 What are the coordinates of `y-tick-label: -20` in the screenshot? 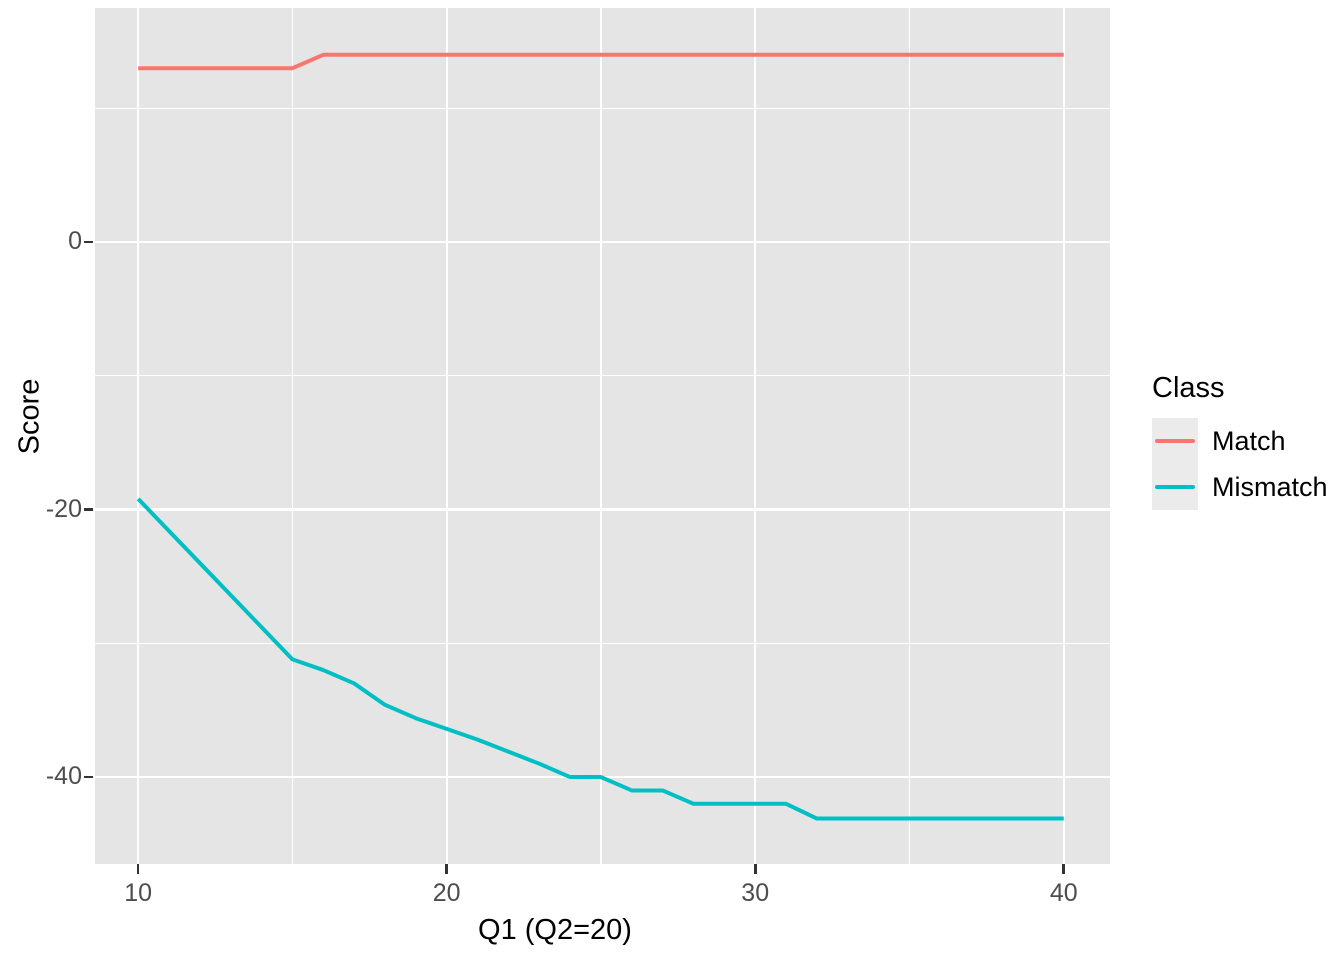 It's located at (63, 508).